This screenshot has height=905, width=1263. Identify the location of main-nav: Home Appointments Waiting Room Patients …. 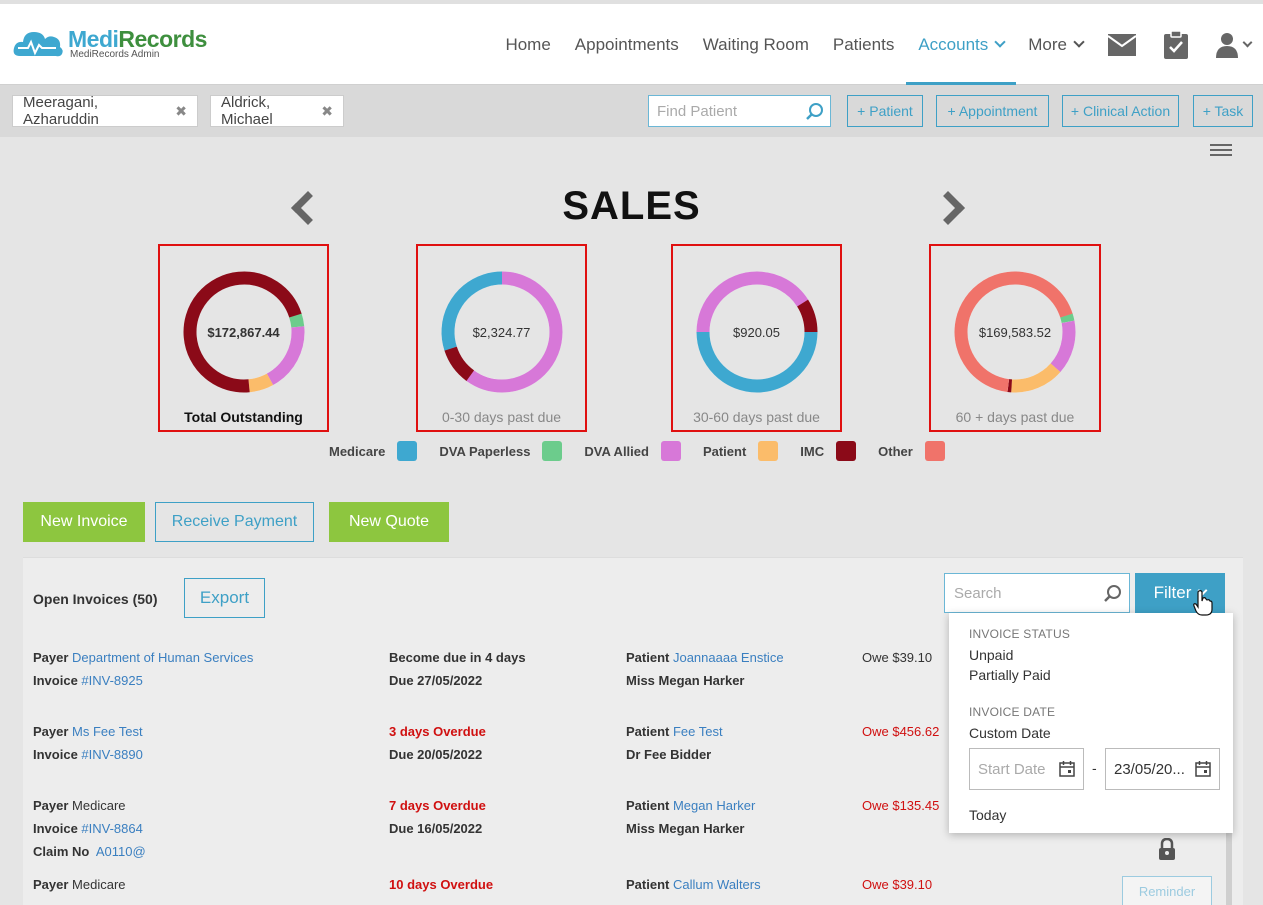
(878, 44).